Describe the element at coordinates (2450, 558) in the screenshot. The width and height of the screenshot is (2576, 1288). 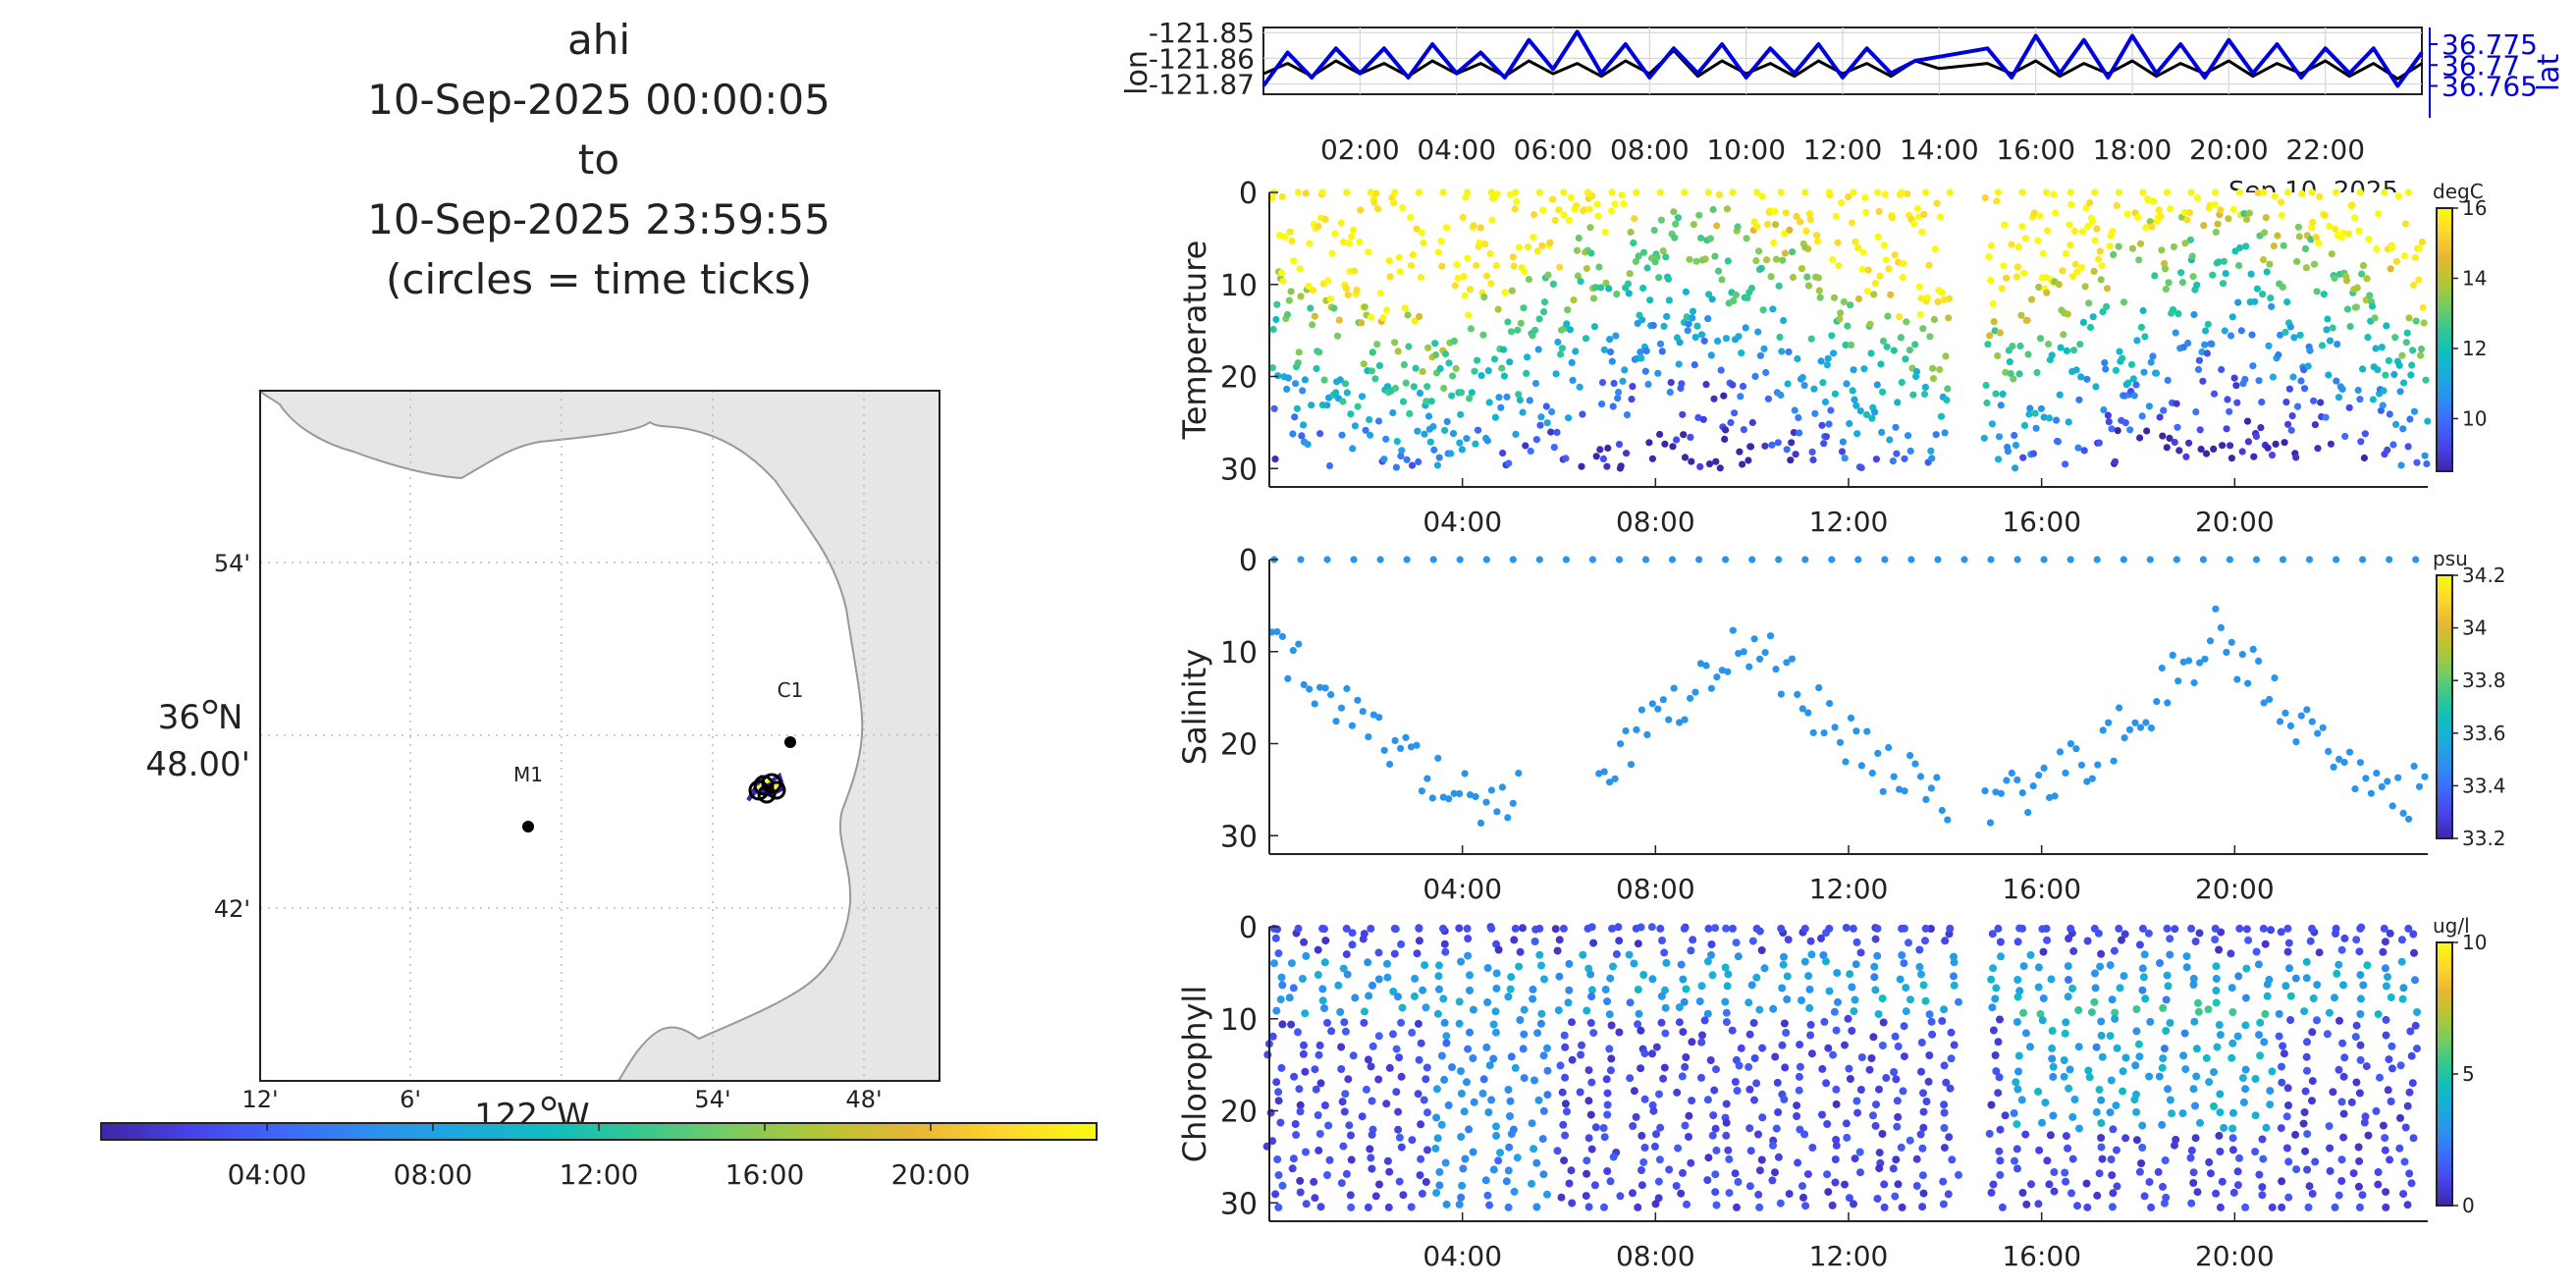
I see `panel-colorbar-unit: psu` at that location.